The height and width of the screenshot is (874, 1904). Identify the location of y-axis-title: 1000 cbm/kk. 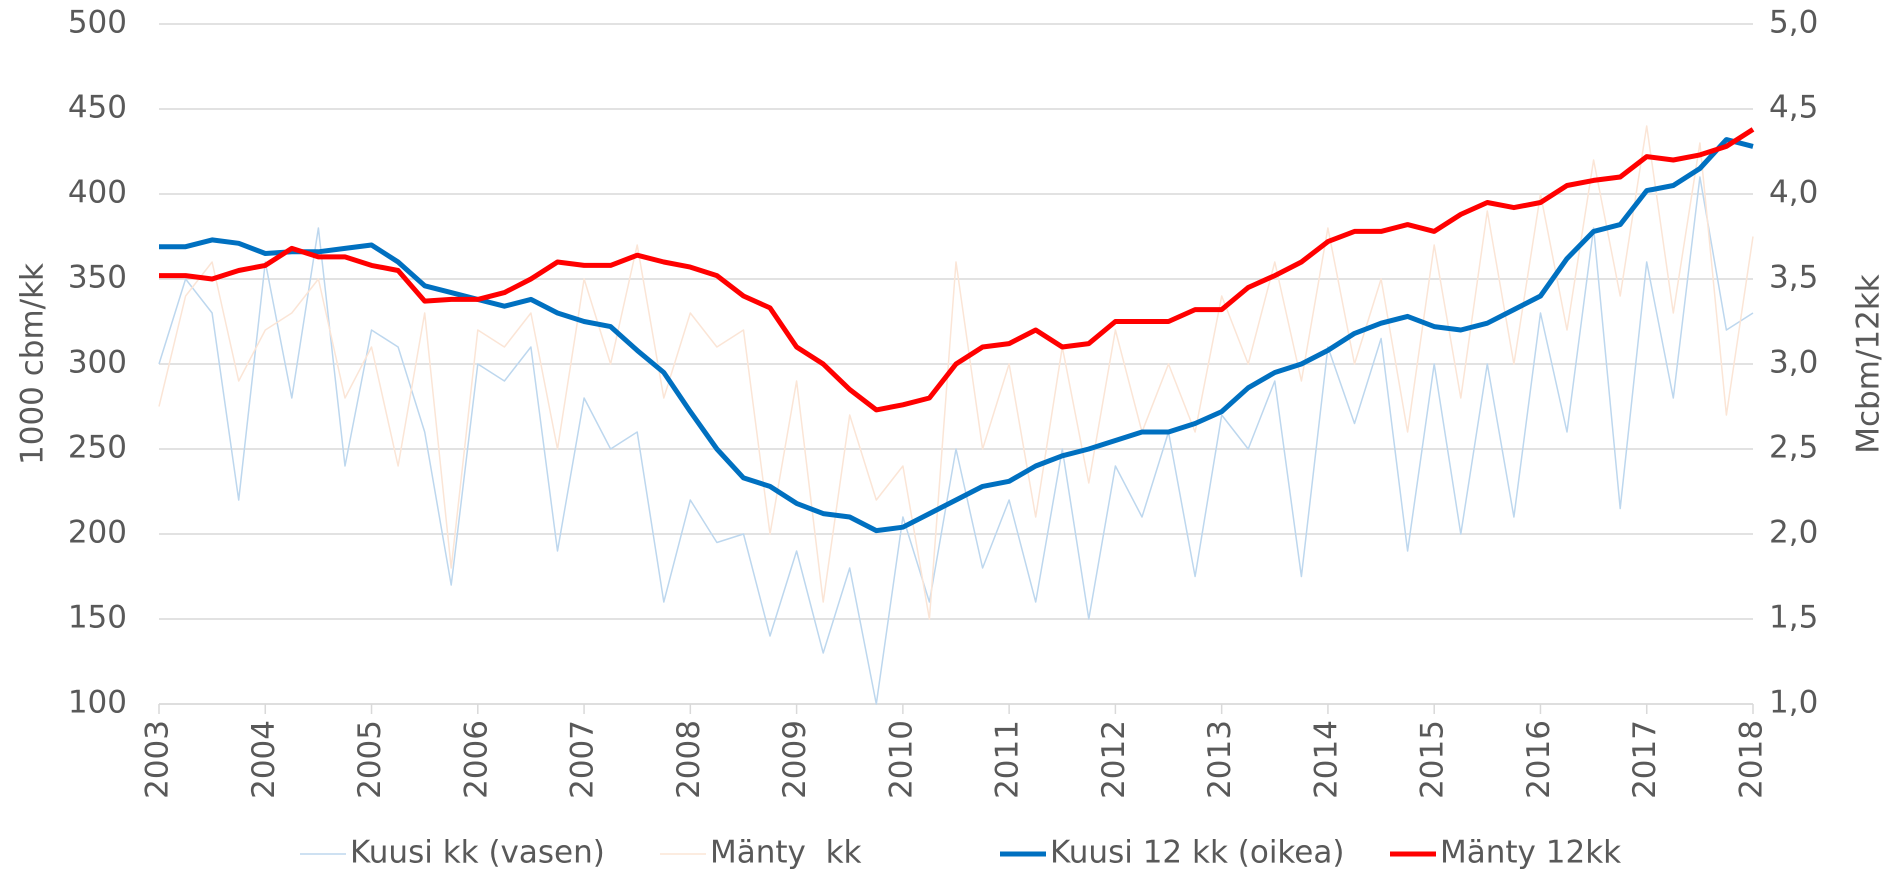
(33, 364).